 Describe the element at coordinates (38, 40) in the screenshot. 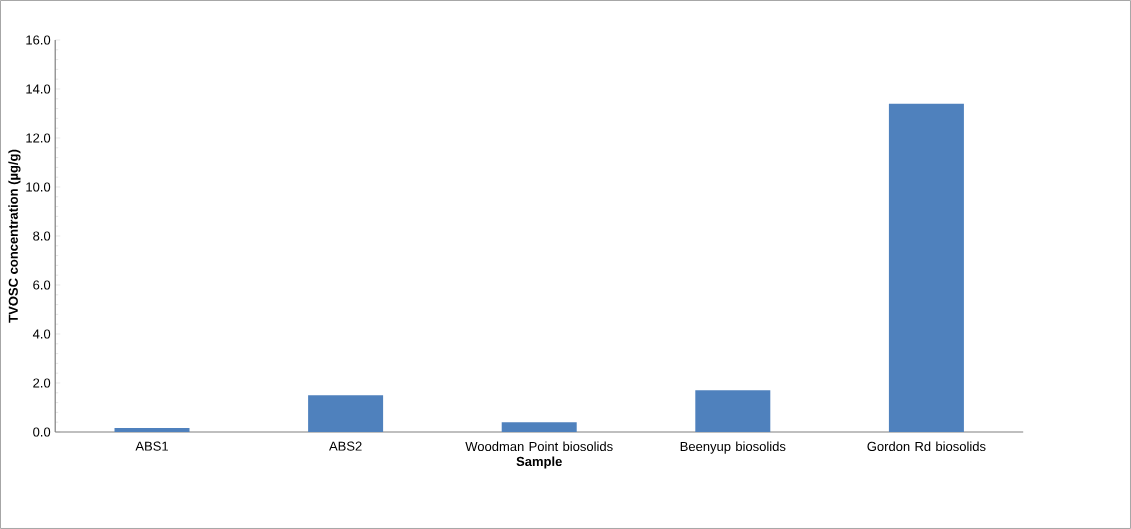

I see `y-tick-label: 16.0` at that location.